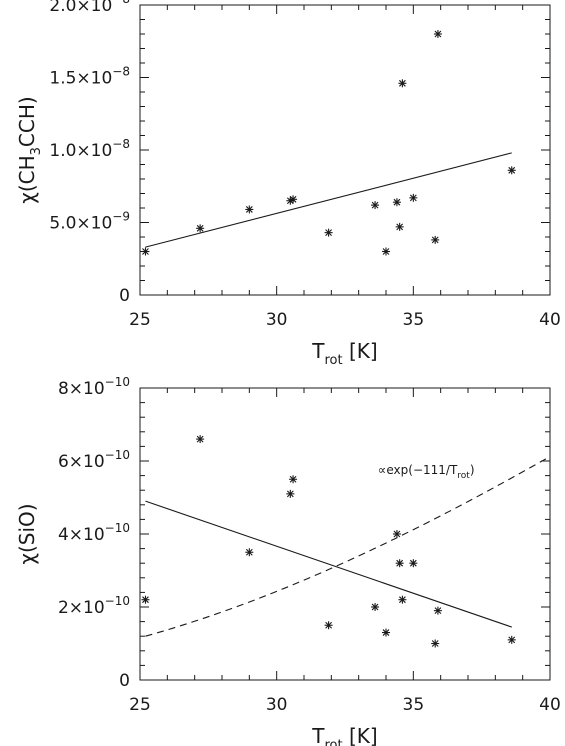 The height and width of the screenshot is (746, 565). Describe the element at coordinates (426, 472) in the screenshot. I see `curve-annotation: ∝exp(−111/Trot)` at that location.